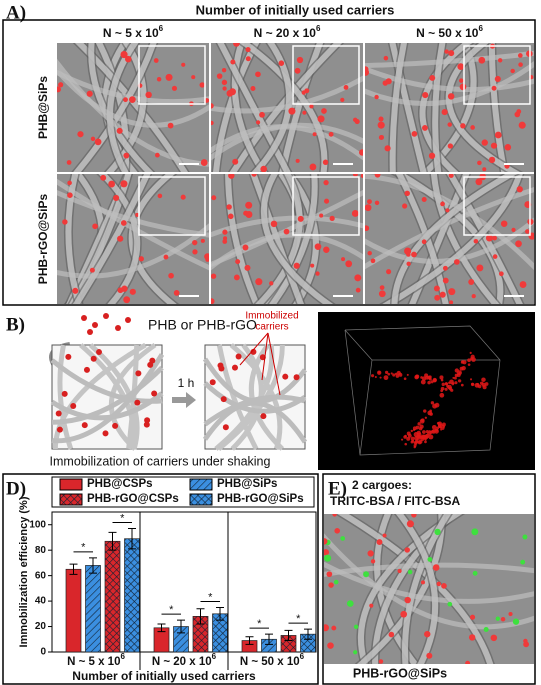 The width and height of the screenshot is (541, 685). Describe the element at coordinates (247, 484) in the screenshot. I see `legend-label: PHB@SiPs` at that location.